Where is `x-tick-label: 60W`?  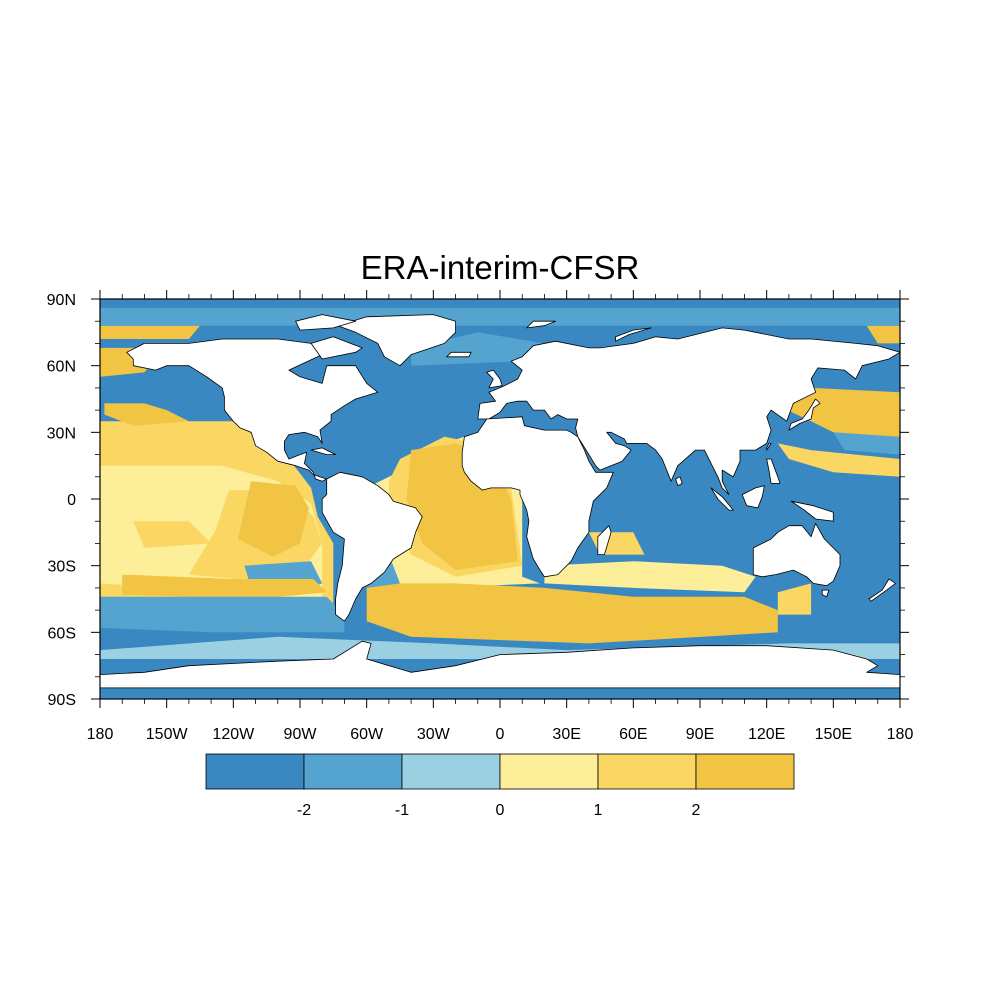 x-tick-label: 60W is located at coordinates (367, 734).